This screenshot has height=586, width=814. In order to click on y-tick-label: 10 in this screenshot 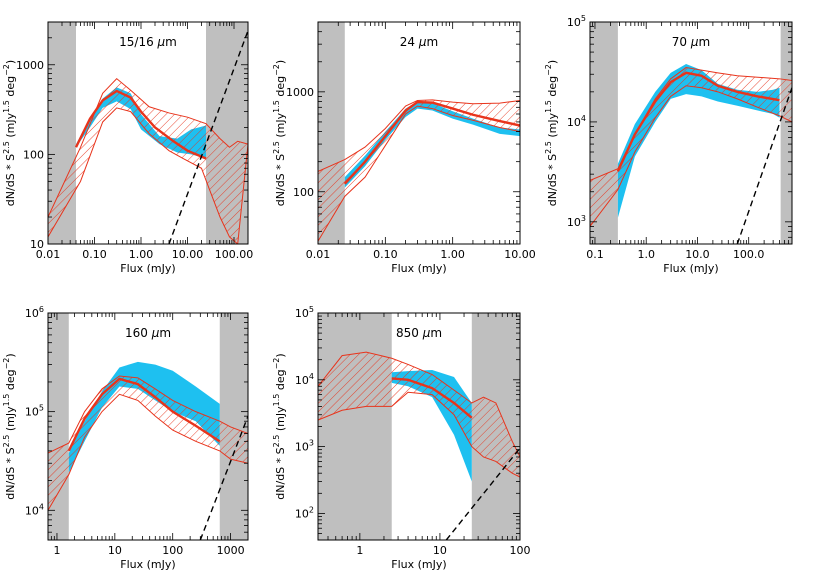, I will do `click(37, 244)`.